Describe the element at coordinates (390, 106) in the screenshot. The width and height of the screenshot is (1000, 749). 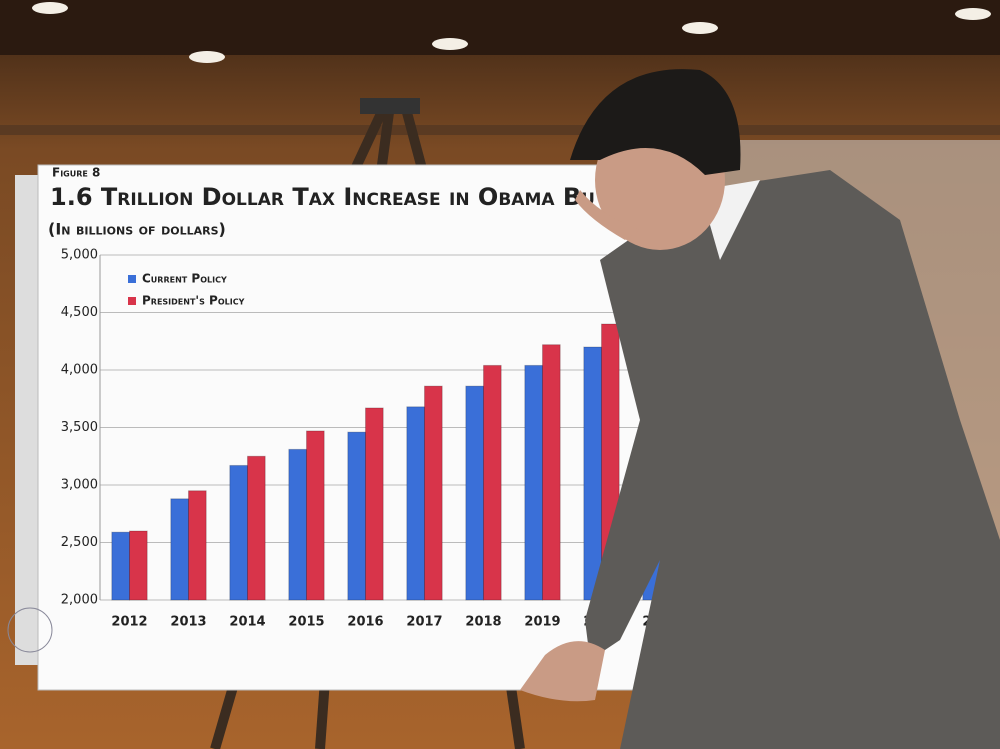
I see `easel-clamp` at that location.